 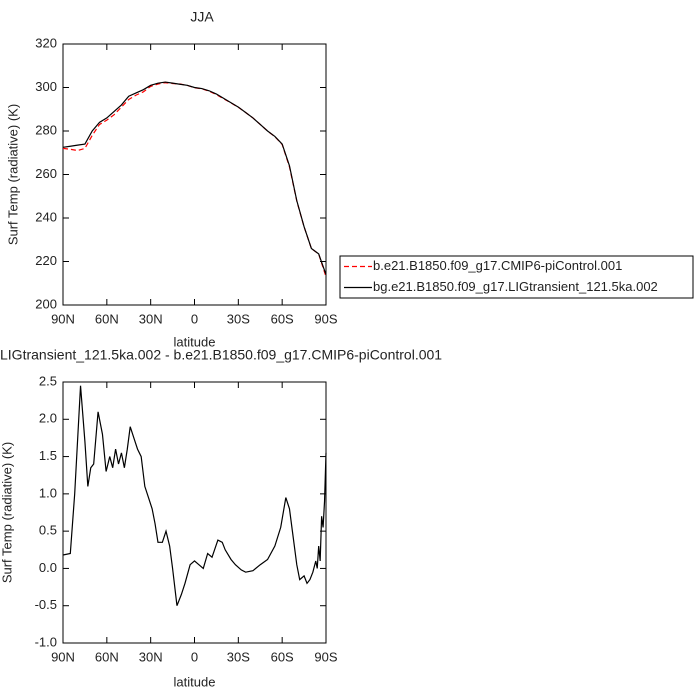 What do you see at coordinates (48, 530) in the screenshot?
I see `y-tick-label: 0.5` at bounding box center [48, 530].